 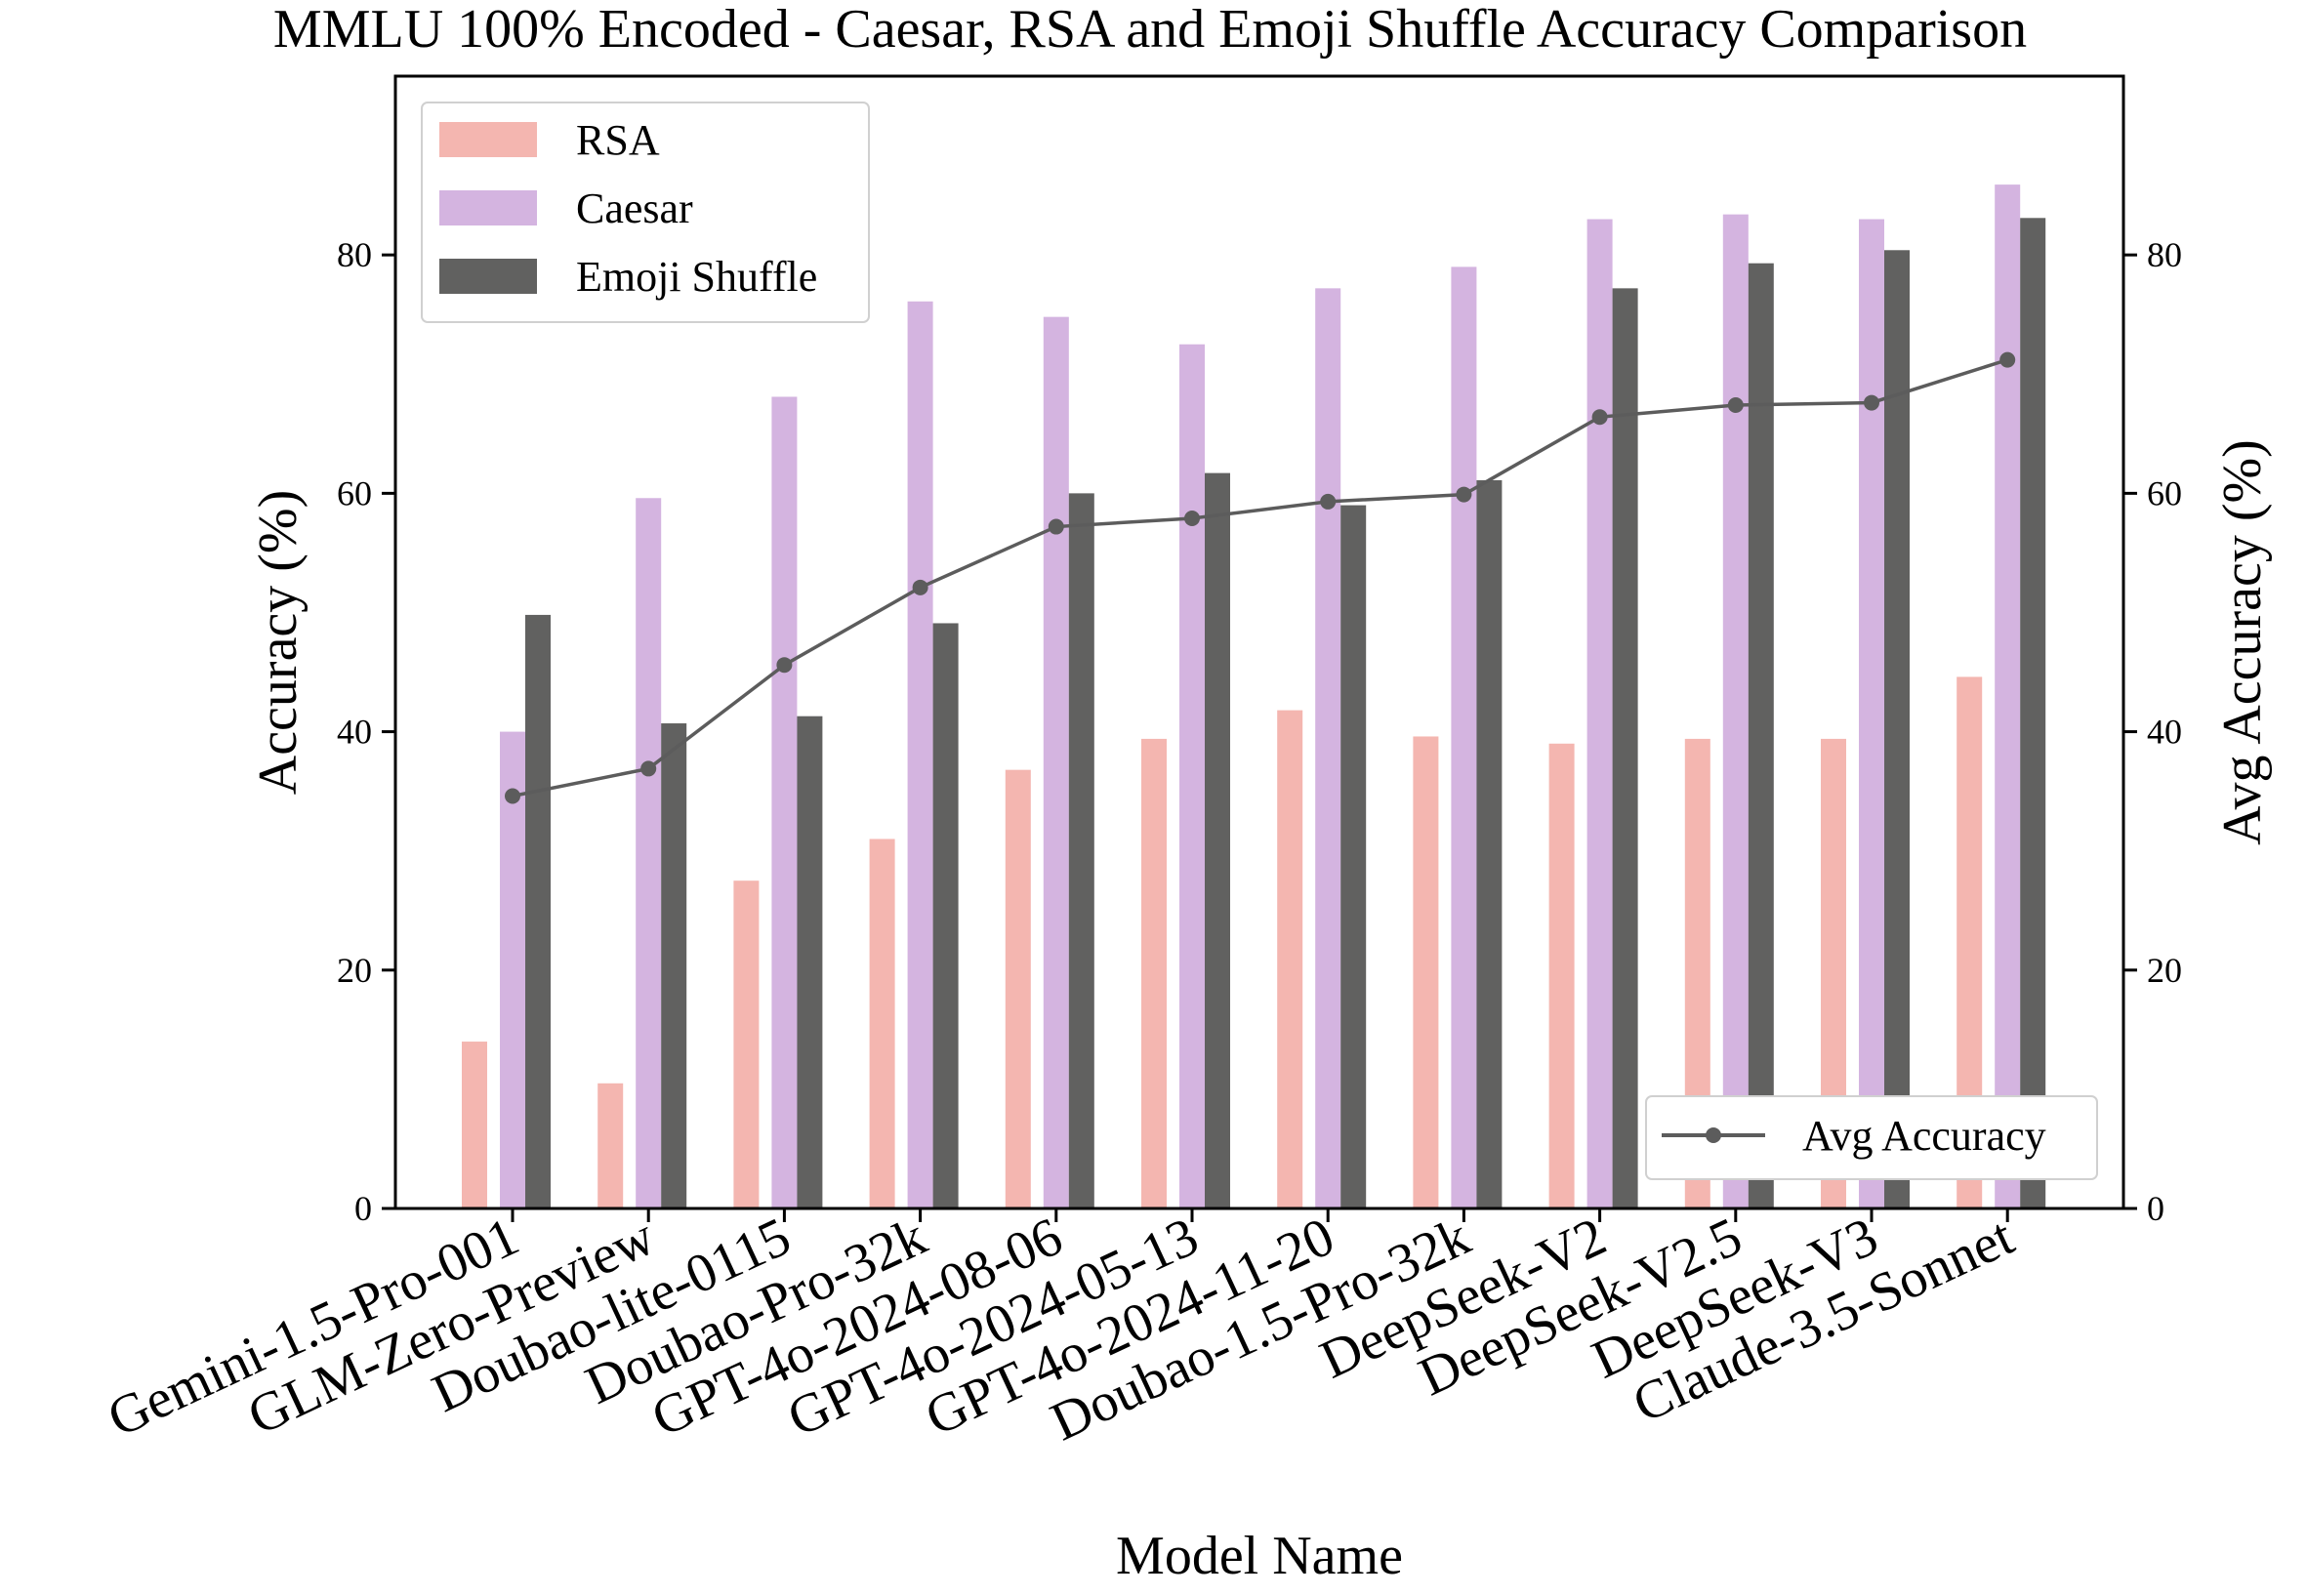 What do you see at coordinates (355, 492) in the screenshot?
I see `y-tick-label-60: 60` at bounding box center [355, 492].